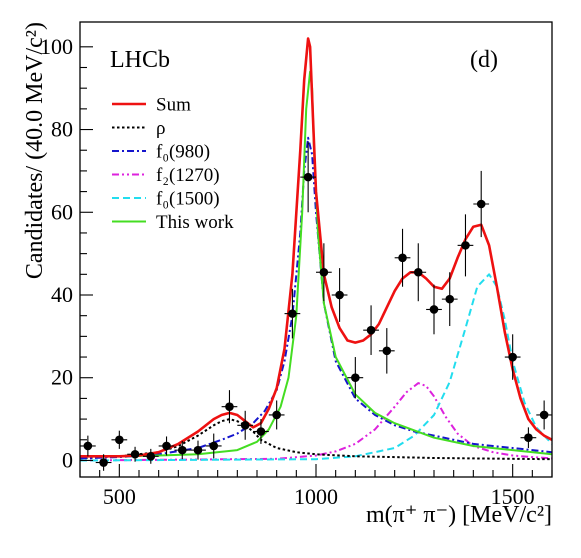 This screenshot has height=558, width=581. Describe the element at coordinates (188, 199) in the screenshot. I see `legend-label: f₀(1500)` at that location.